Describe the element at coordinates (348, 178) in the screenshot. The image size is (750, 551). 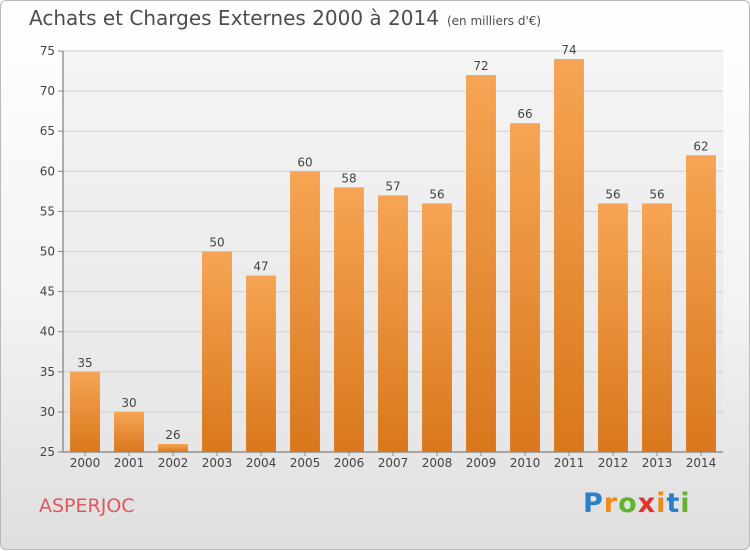
I see `bar-value-label: 58` at that location.